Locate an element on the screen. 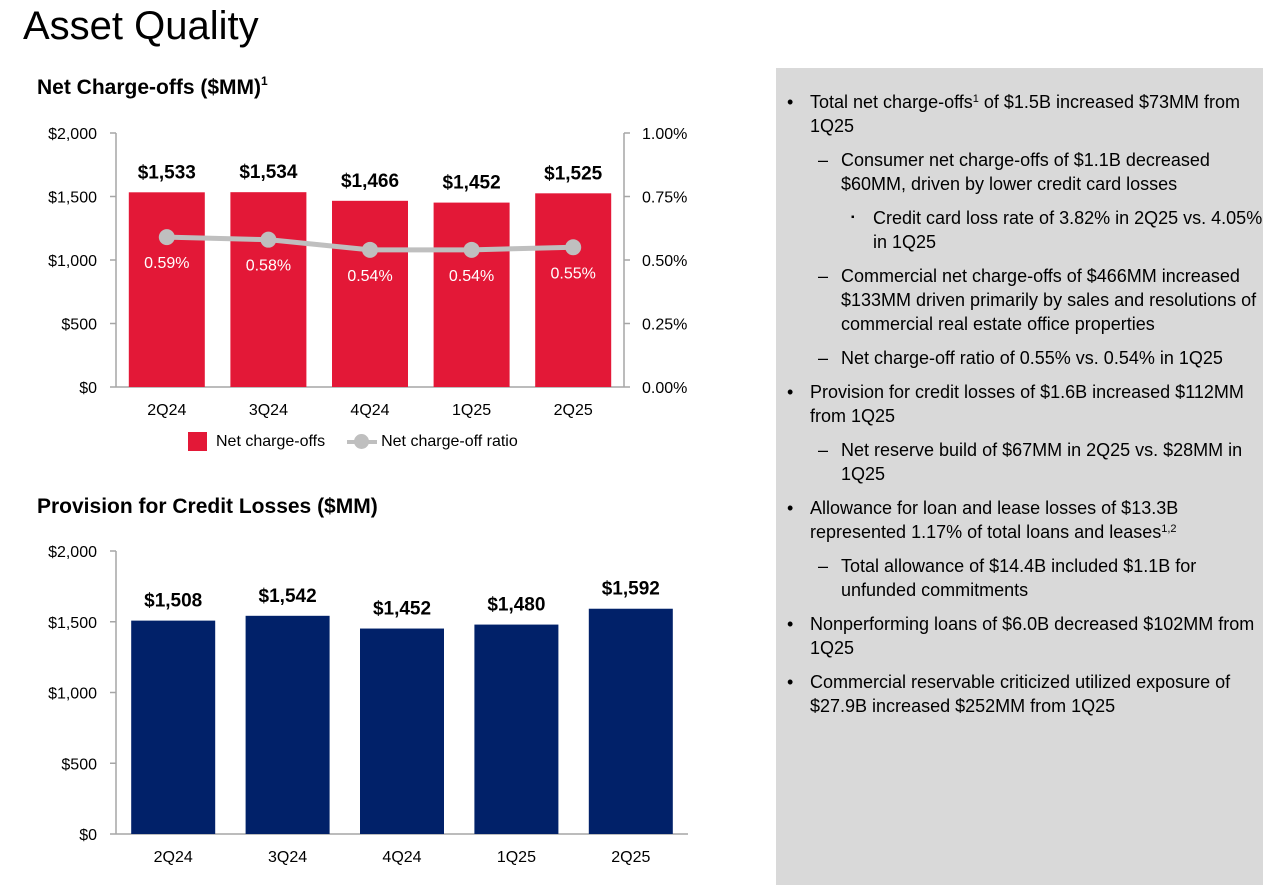 The width and height of the screenshot is (1280, 885). legend-label-net-charge-offs: Net charge-offs is located at coordinates (271, 441).